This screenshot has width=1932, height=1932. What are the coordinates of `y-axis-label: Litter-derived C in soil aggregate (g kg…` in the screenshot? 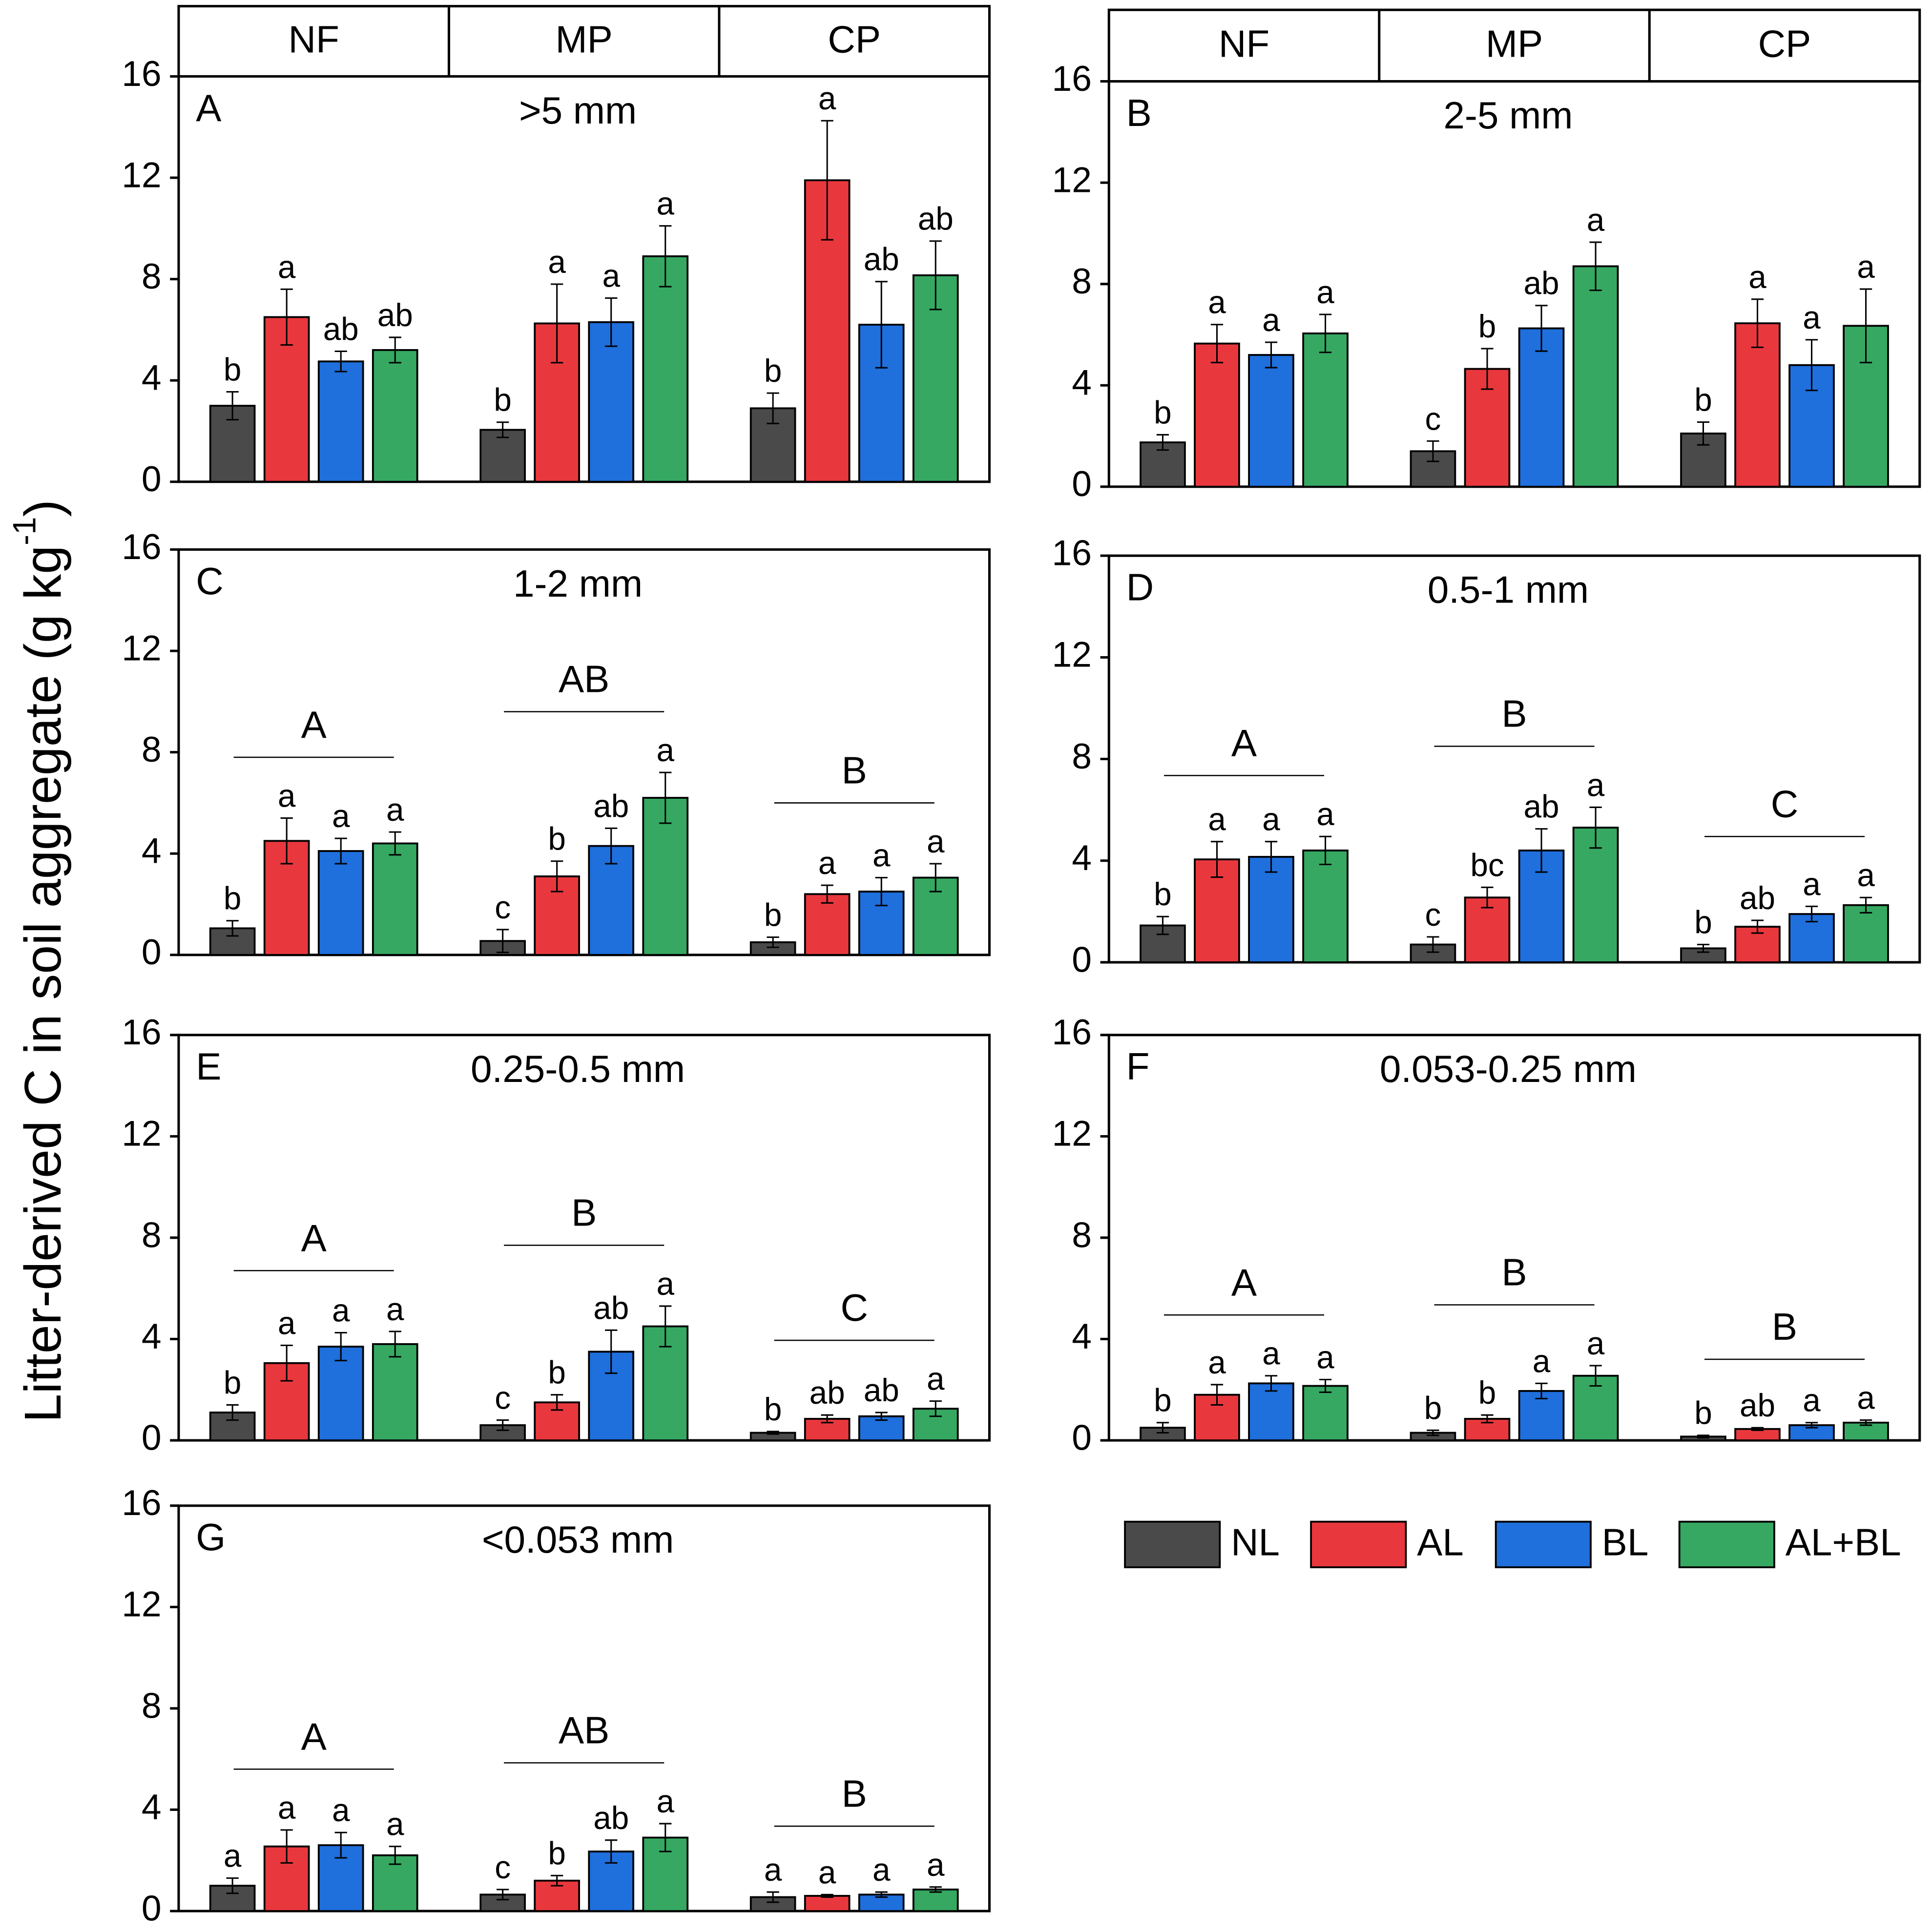 It's located at (40, 960).